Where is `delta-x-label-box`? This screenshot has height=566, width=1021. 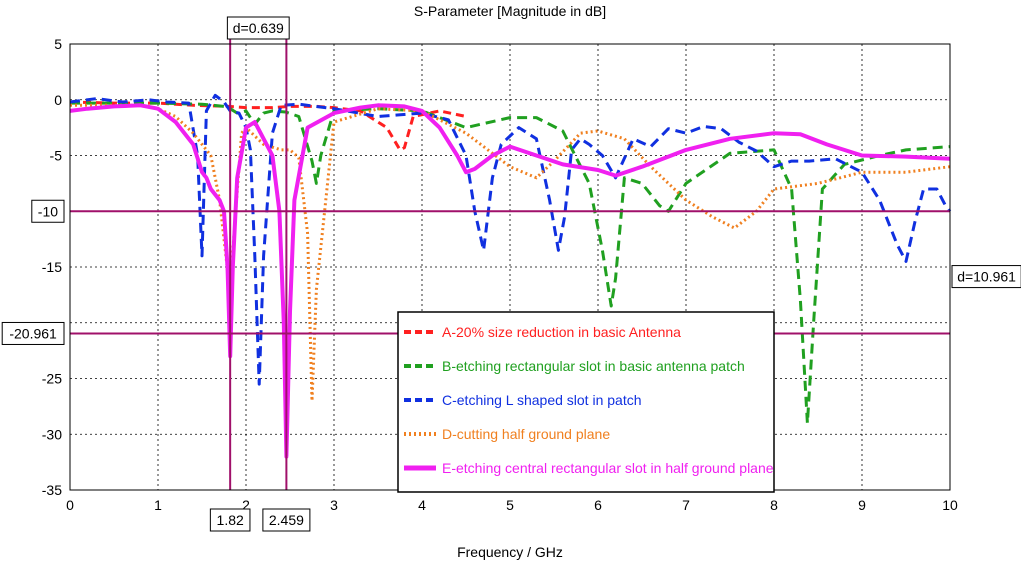 delta-x-label-box is located at coordinates (258, 28).